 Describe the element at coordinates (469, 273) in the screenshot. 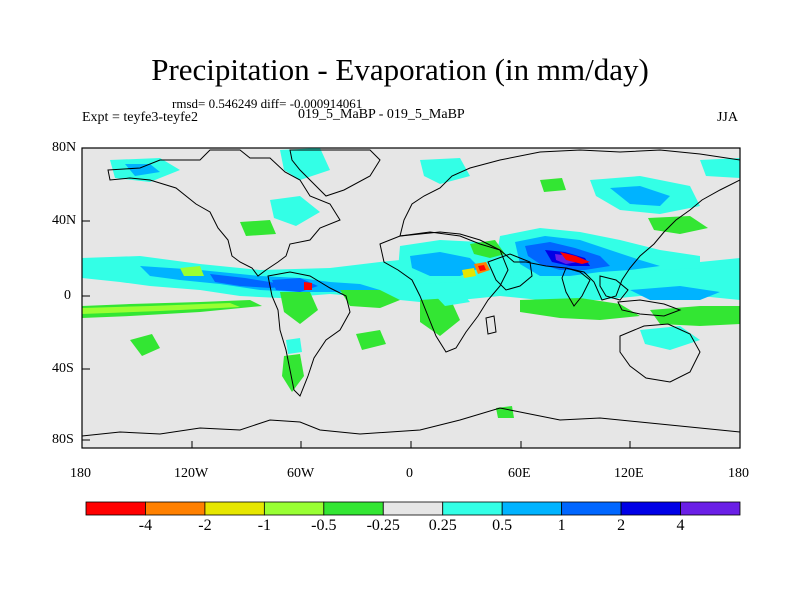

I see `africa-yellow-spot` at that location.